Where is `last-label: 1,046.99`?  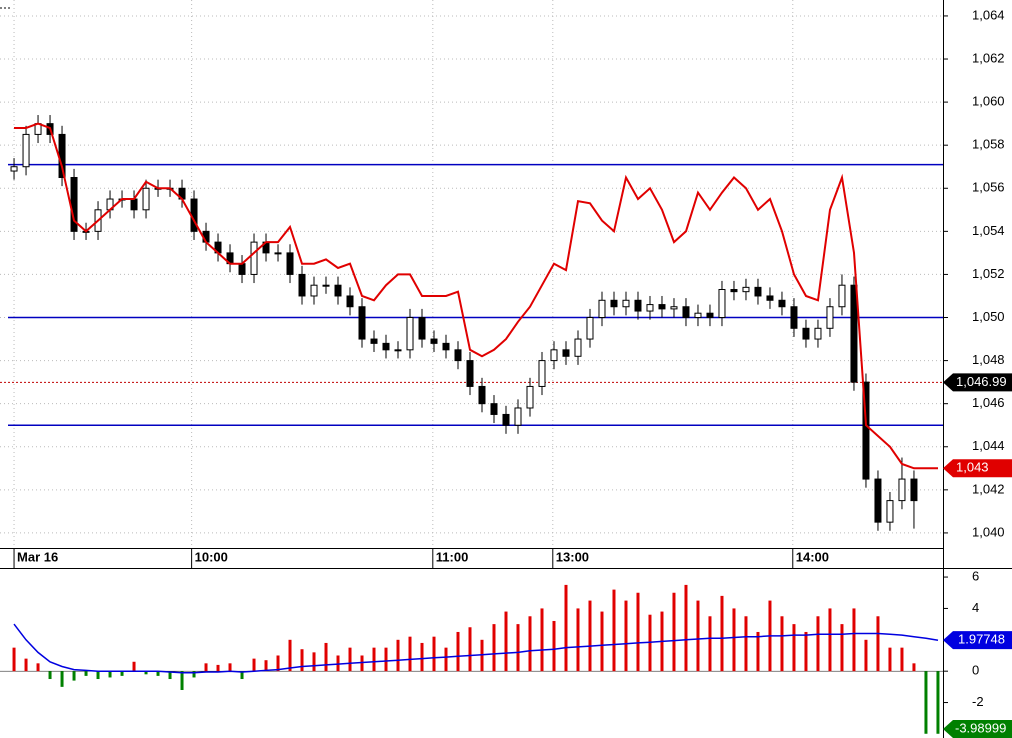 last-label: 1,046.99 is located at coordinates (981, 381).